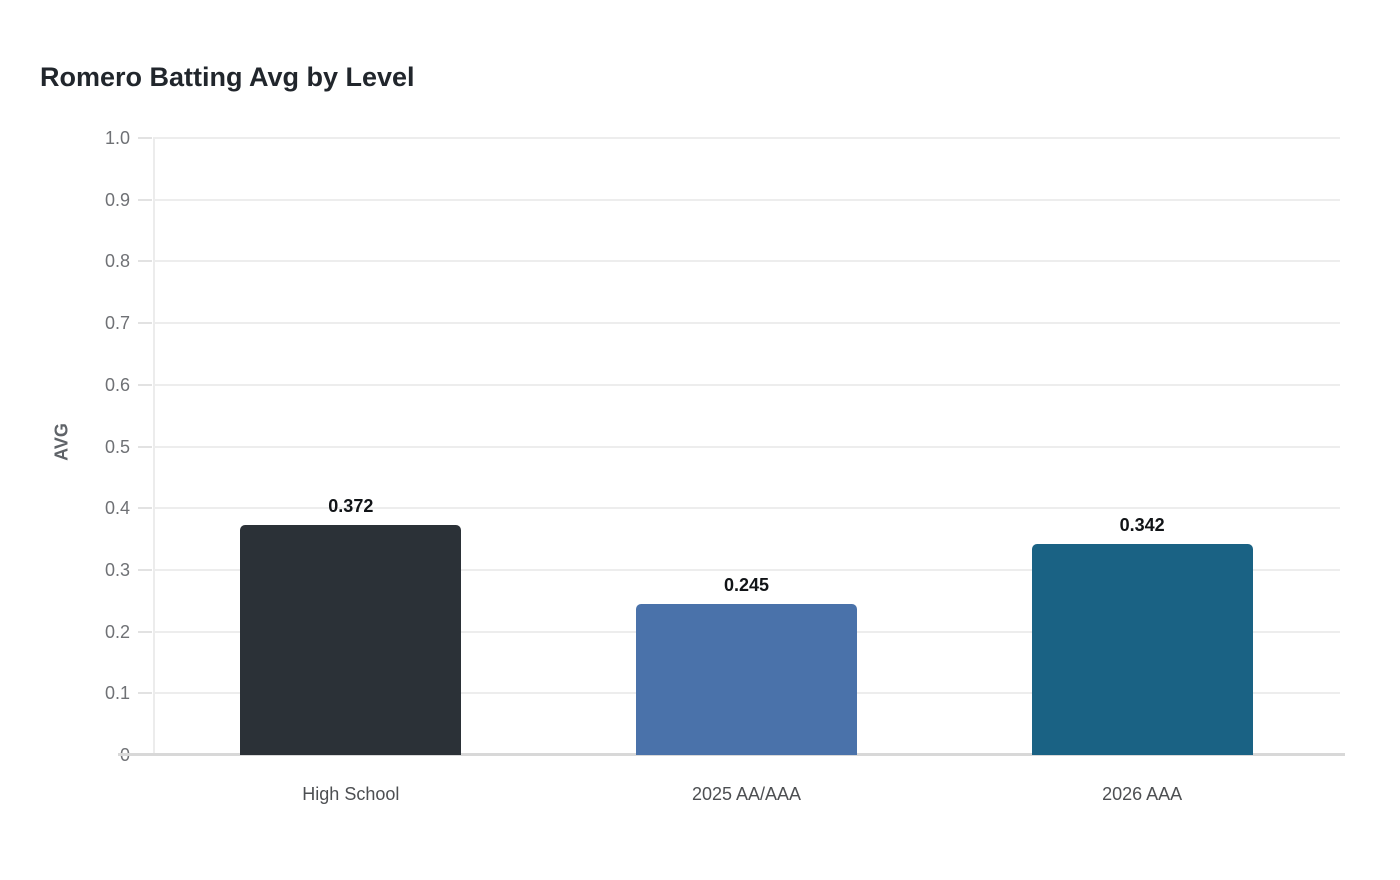  Describe the element at coordinates (117, 323) in the screenshot. I see `y-tick-label: 0.7` at that location.